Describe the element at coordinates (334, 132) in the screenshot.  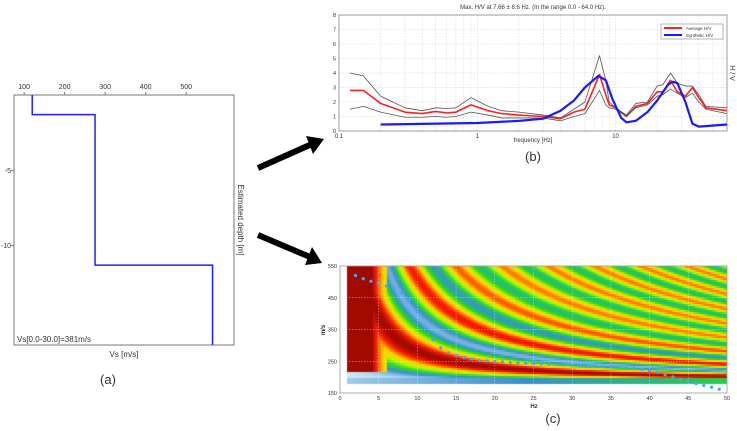
I see `y-tick-label: 0` at that location.